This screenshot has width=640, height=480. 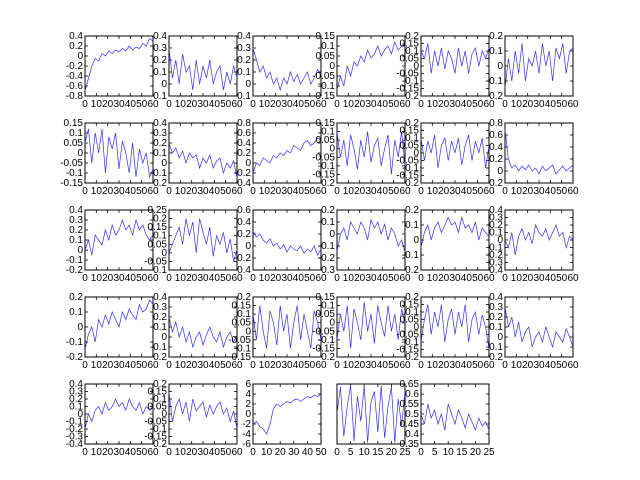 I want to click on subplot-6: 0.20.10-0.1-0.20 10 20 30 40 50 60, so click(x=532, y=70).